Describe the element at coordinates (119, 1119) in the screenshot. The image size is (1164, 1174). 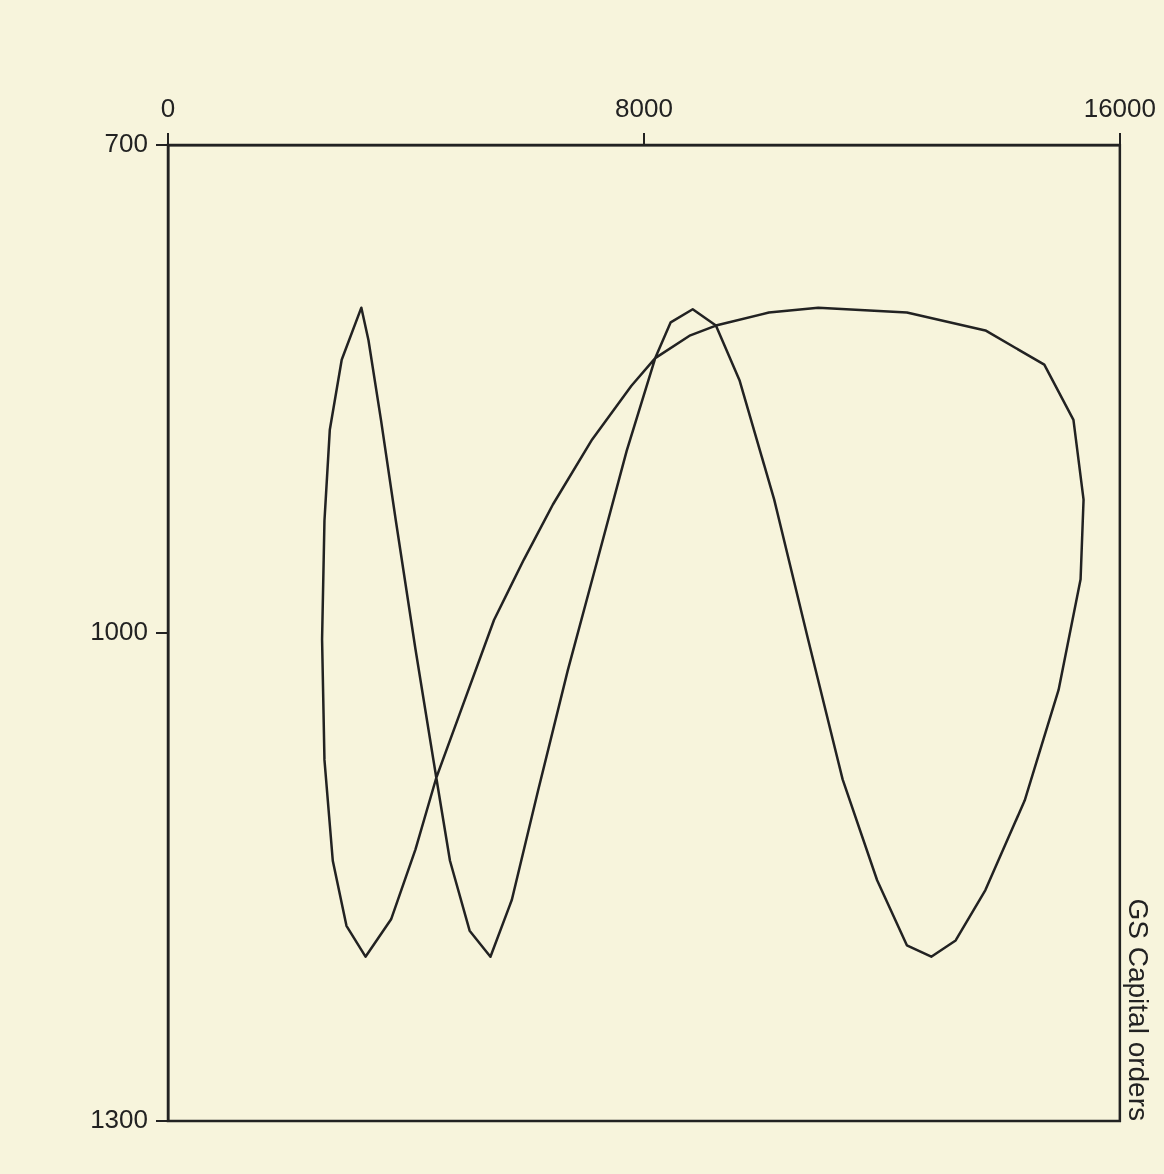
I see `y-tick-label: 1300` at that location.